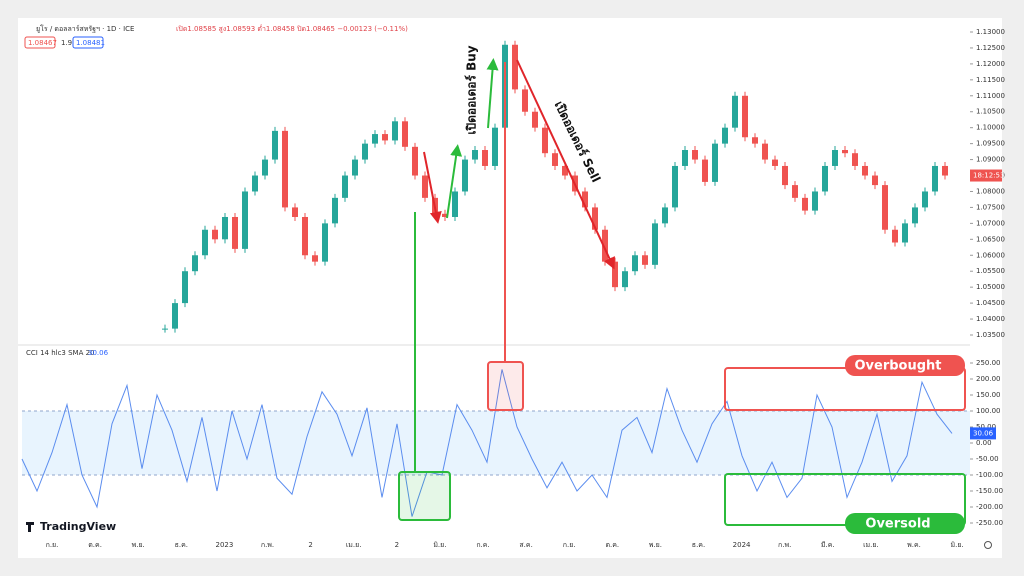 This screenshot has width=1024, height=576. I want to click on symbol: ยูโร / ดอลลาร์สหรัฐฯ · 1D · ICE, so click(85, 28).